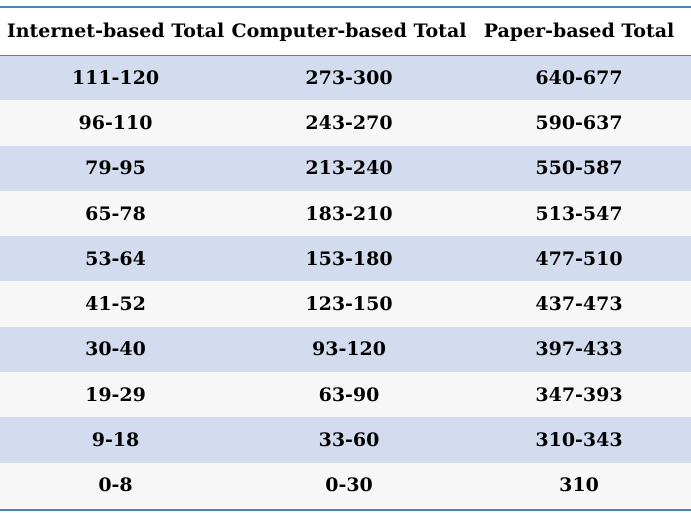  Describe the element at coordinates (349, 213) in the screenshot. I see `cell-computer-based: 183-210` at that location.